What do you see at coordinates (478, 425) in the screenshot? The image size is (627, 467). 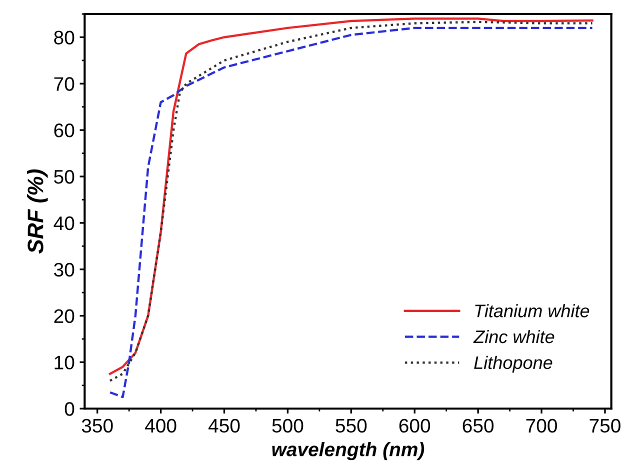 I see `x-tick-label: 650` at bounding box center [478, 425].